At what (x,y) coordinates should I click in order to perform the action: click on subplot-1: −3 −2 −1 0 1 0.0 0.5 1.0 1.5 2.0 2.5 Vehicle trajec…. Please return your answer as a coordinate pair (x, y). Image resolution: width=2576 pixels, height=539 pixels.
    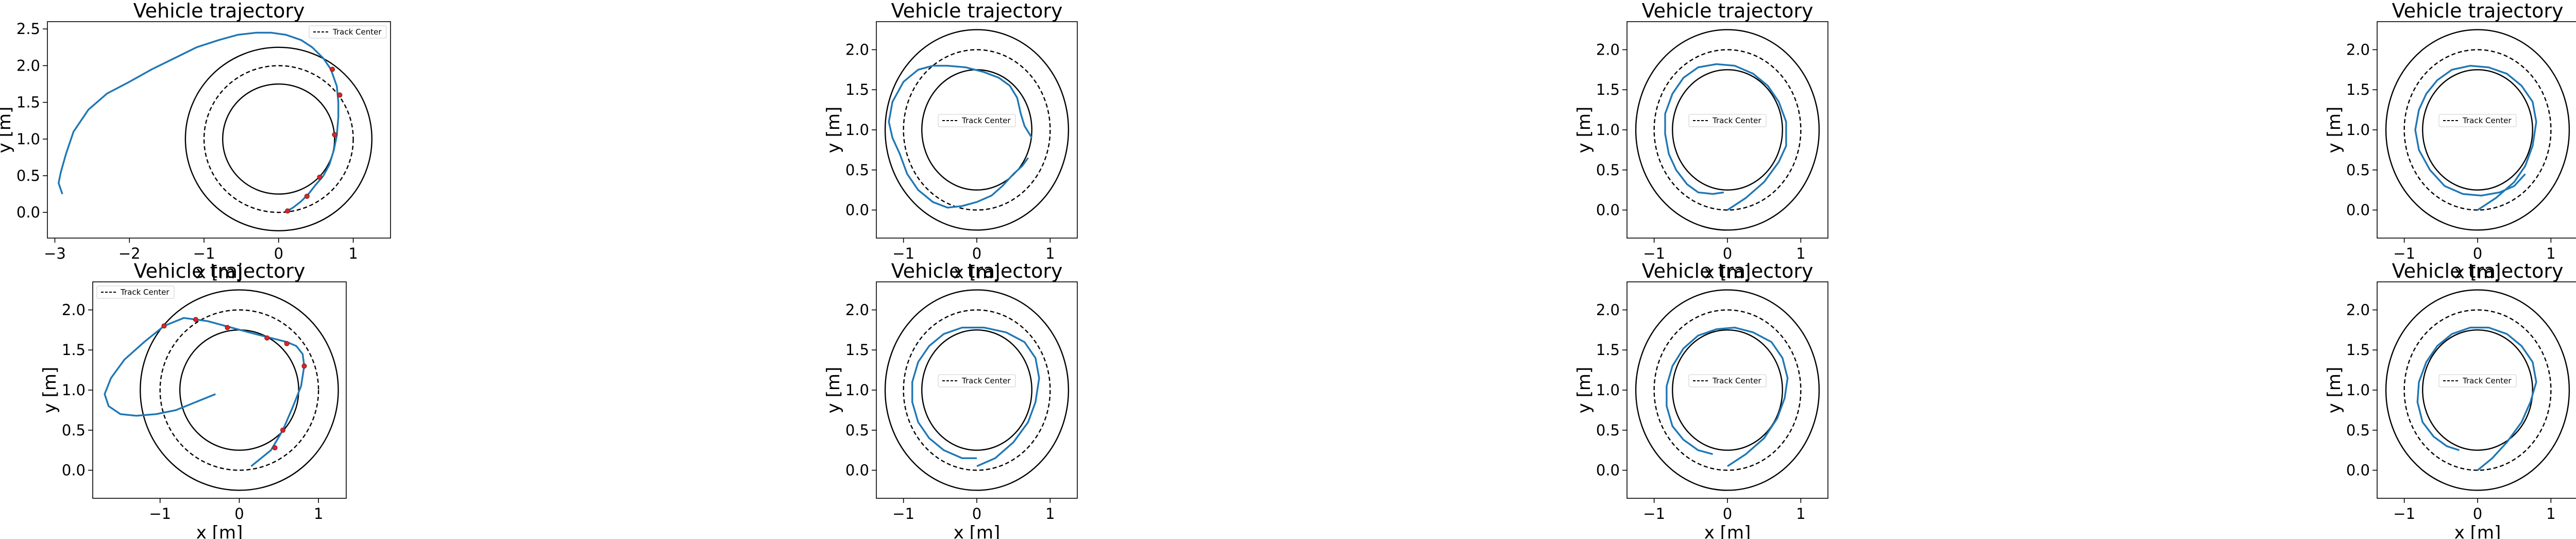
    Looking at the image, I should click on (195, 141).